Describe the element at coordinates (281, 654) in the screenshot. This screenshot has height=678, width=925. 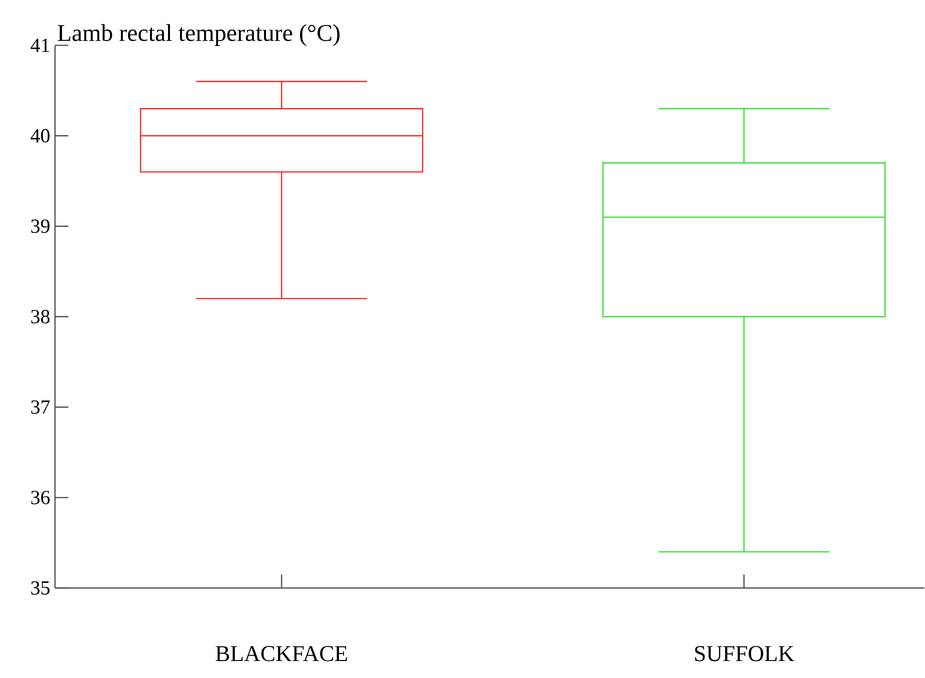
I see `x-tick-label: BLACKFACE` at that location.